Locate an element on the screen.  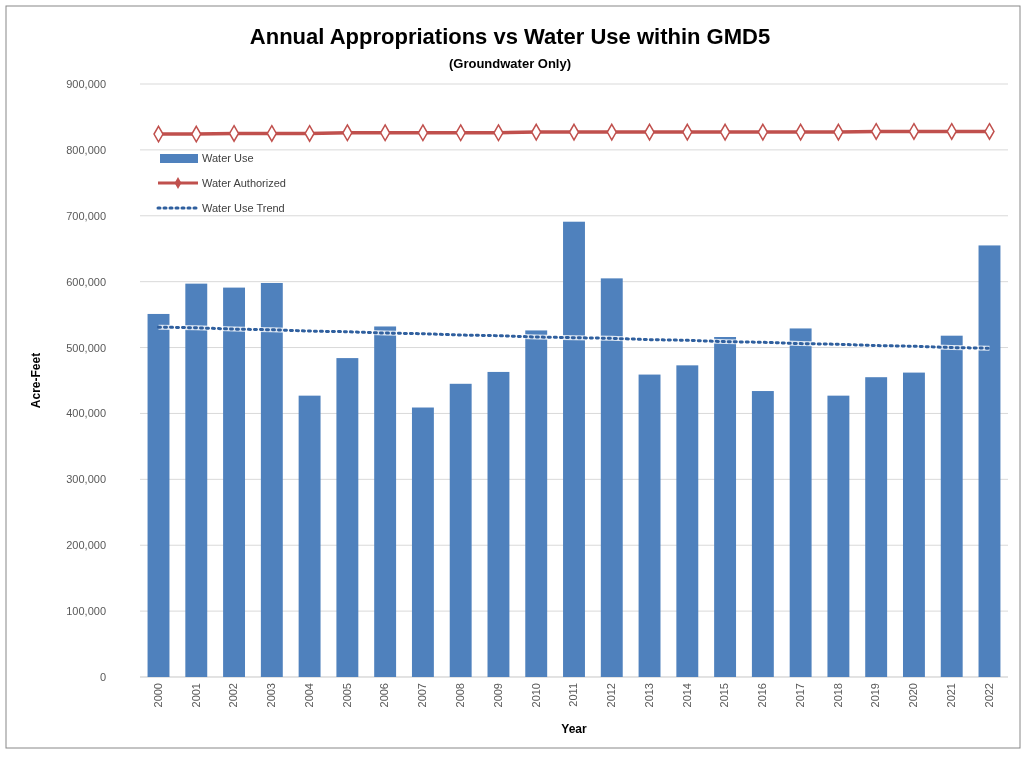
x-tick-label: 2001 is located at coordinates (195, 695).